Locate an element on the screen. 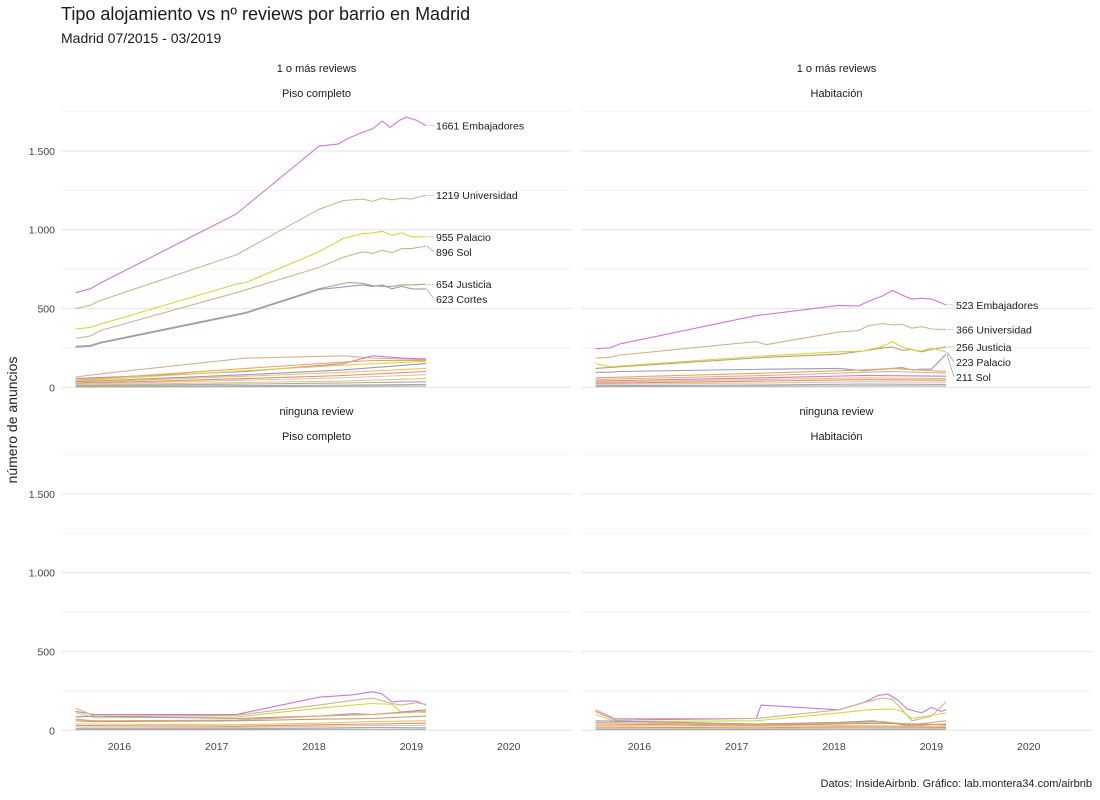 This screenshot has height=800, width=1100. series-direct-label: 211 Sol is located at coordinates (973, 378).